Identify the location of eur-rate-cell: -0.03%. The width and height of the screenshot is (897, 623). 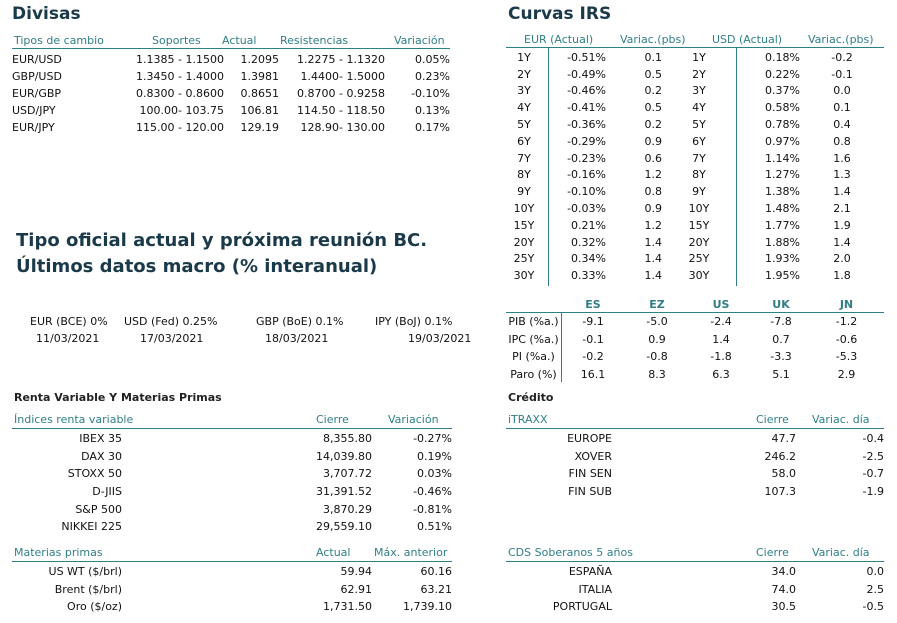
(586, 209).